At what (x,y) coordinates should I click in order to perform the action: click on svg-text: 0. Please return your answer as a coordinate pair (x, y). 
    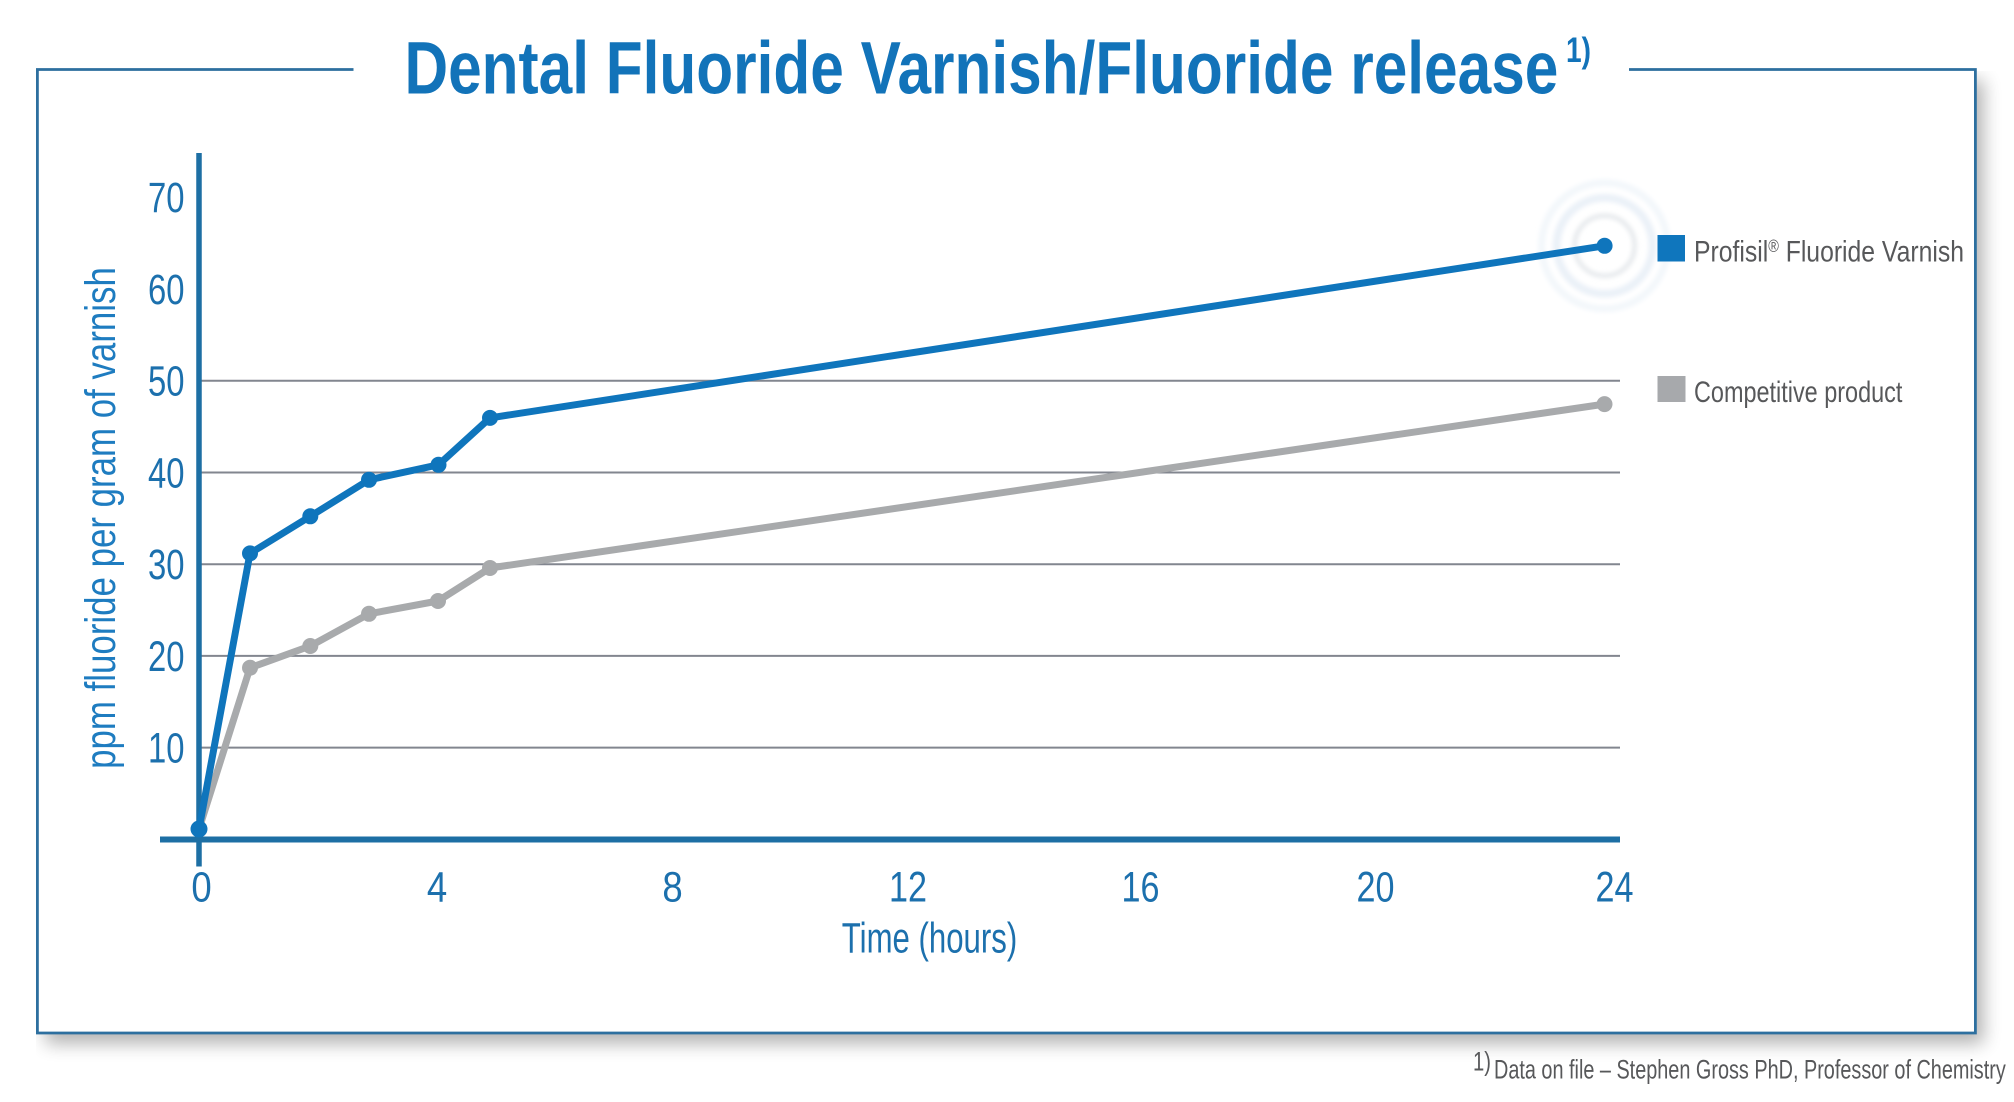
    Looking at the image, I should click on (201, 887).